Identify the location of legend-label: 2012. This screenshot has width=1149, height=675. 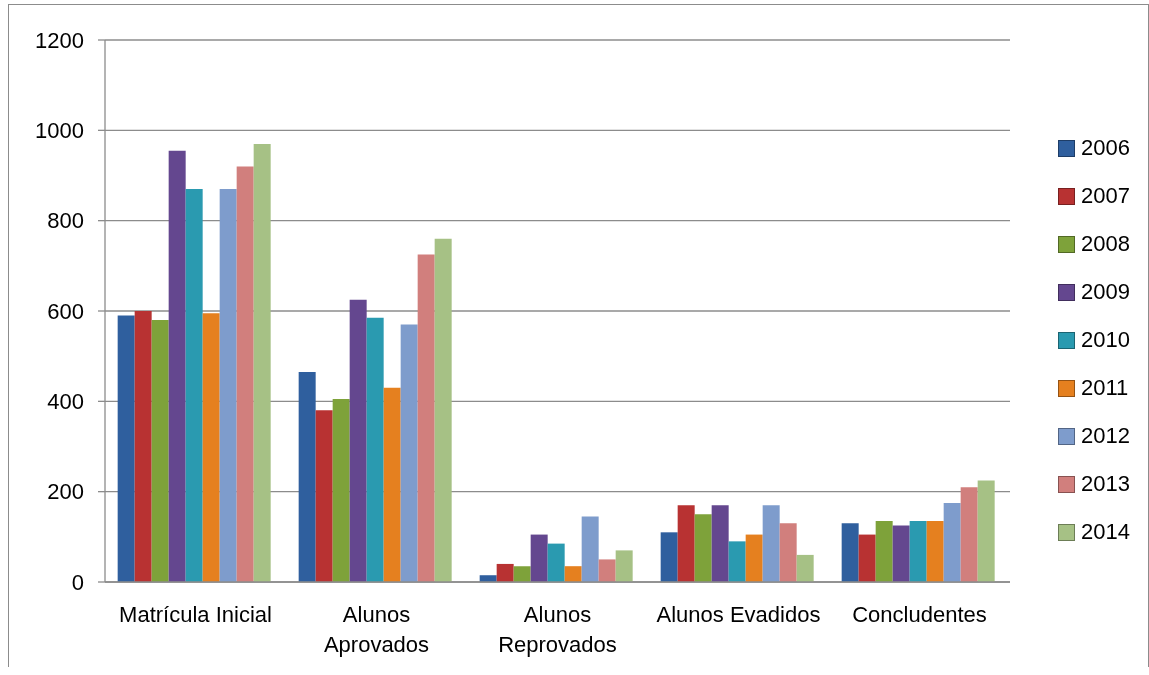
(1105, 436).